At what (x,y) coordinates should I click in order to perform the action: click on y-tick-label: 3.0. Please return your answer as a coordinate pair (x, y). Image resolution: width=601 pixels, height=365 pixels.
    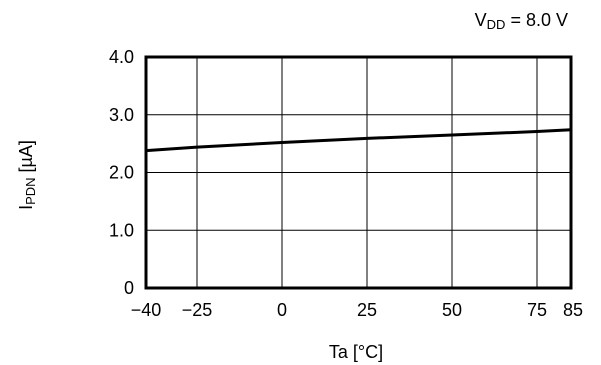
    Looking at the image, I should click on (121, 115).